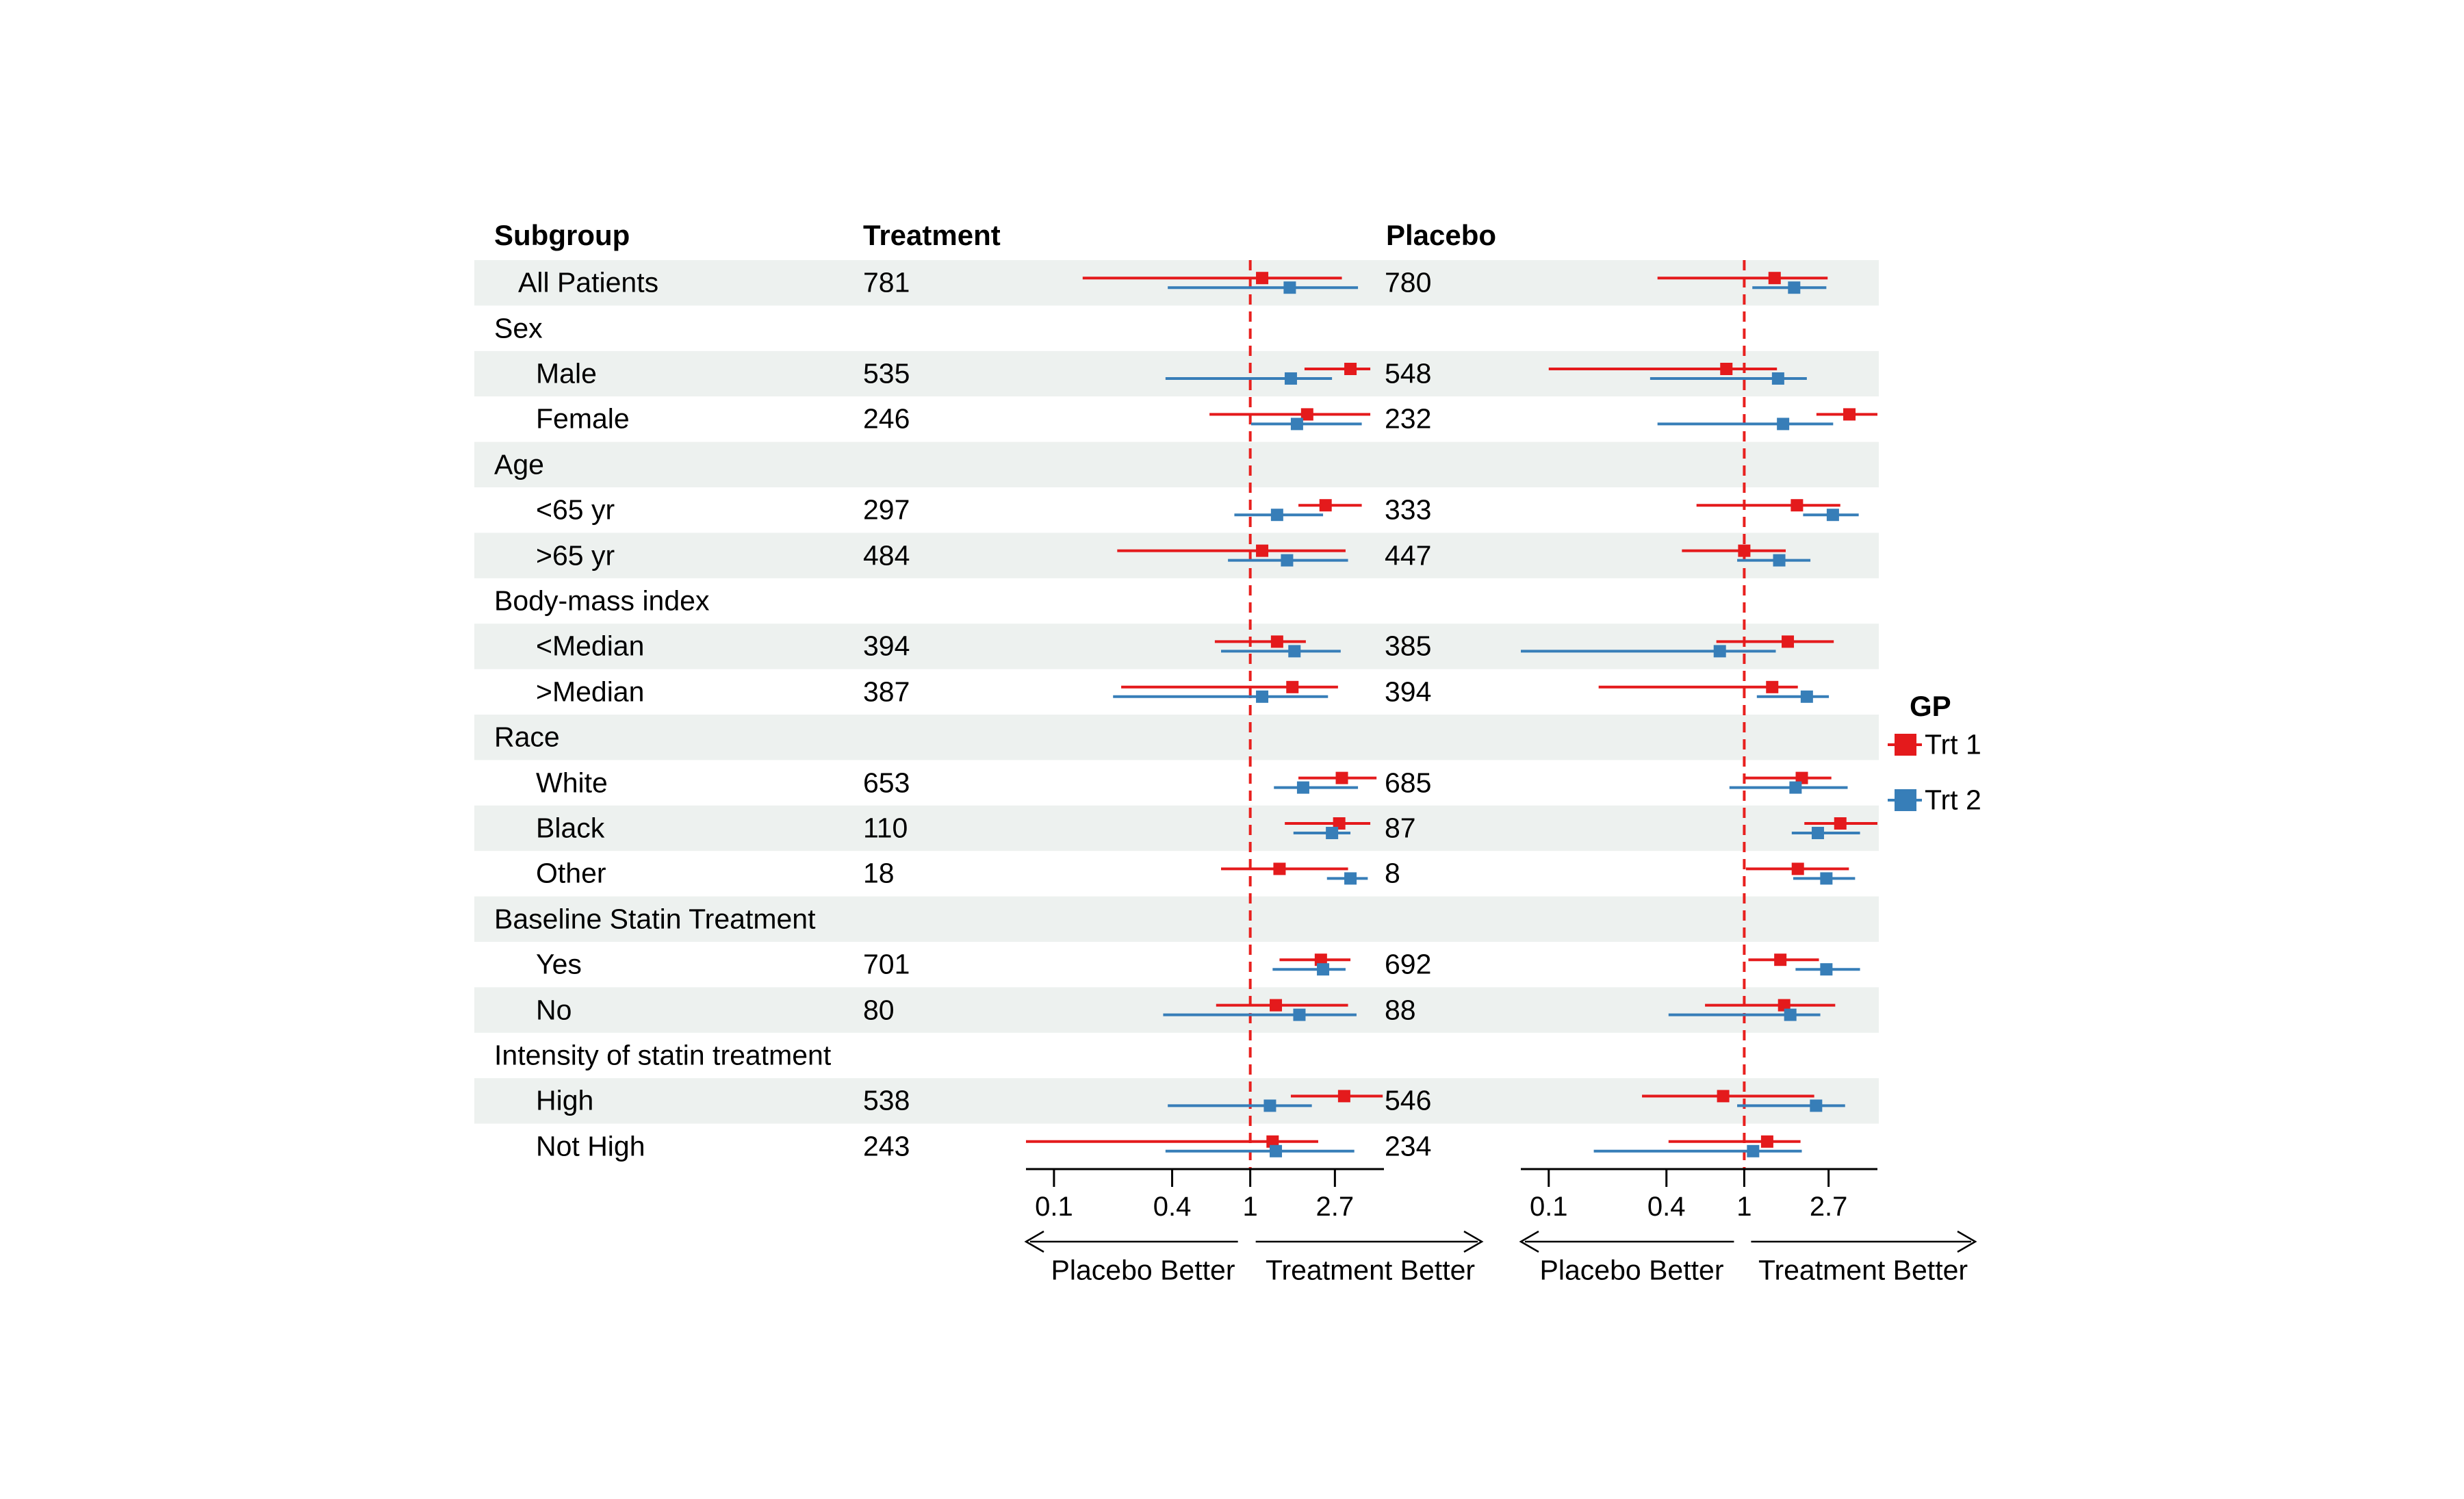 The width and height of the screenshot is (2464, 1499). What do you see at coordinates (1408, 510) in the screenshot?
I see `placebo-count: 333` at bounding box center [1408, 510].